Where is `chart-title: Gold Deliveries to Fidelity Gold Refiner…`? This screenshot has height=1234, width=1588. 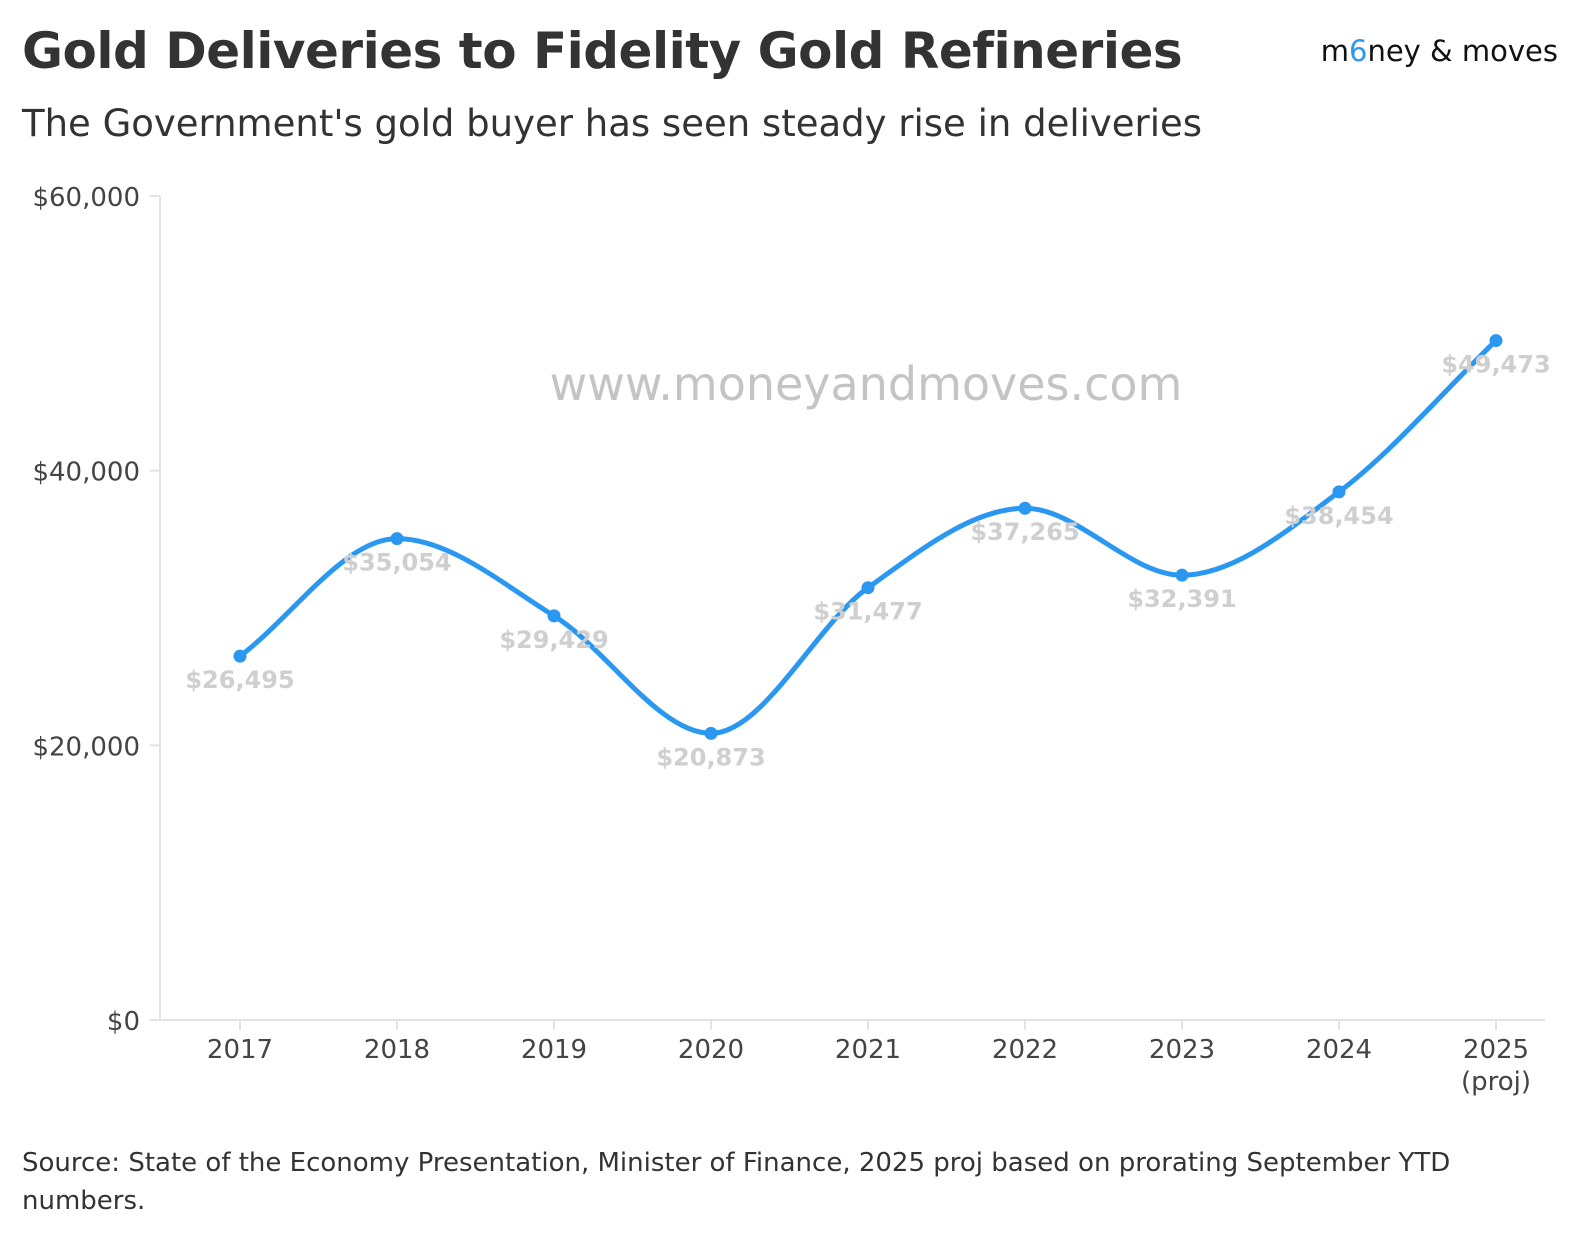 chart-title: Gold Deliveries to Fidelity Gold Refiner… is located at coordinates (602, 51).